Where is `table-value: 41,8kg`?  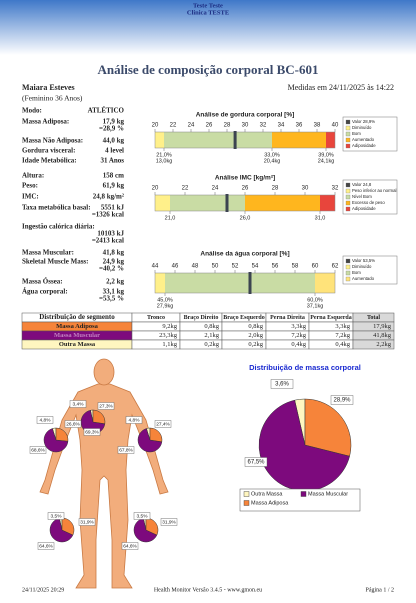 table-value: 41,8kg is located at coordinates (382, 335).